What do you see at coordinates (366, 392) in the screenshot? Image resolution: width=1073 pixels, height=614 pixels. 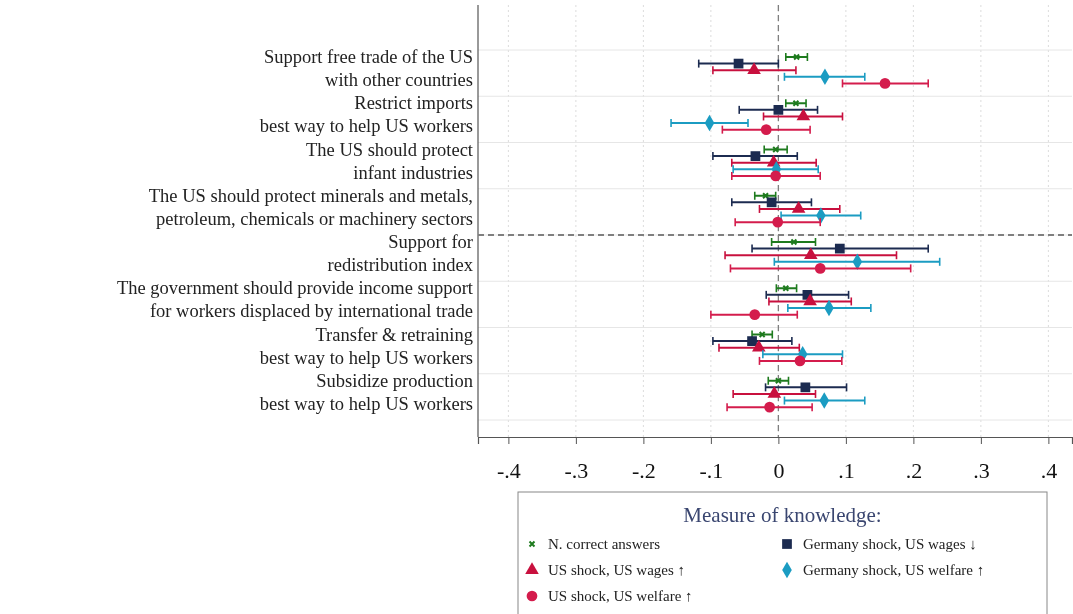 I see `y-tick-label: Subsidize production best way to help US workers` at bounding box center [366, 392].